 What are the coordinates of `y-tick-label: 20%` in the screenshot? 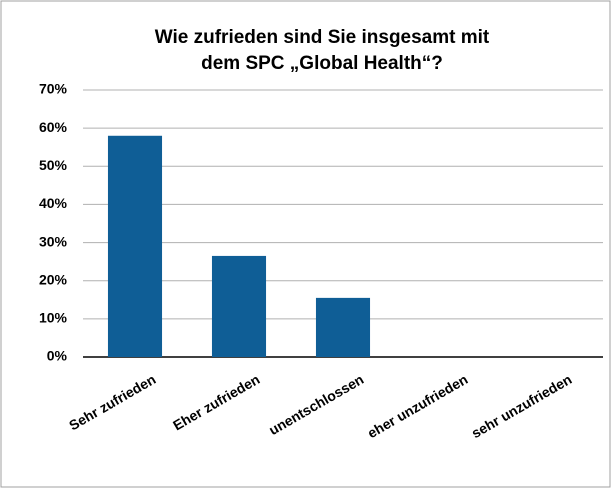 It's located at (53, 279).